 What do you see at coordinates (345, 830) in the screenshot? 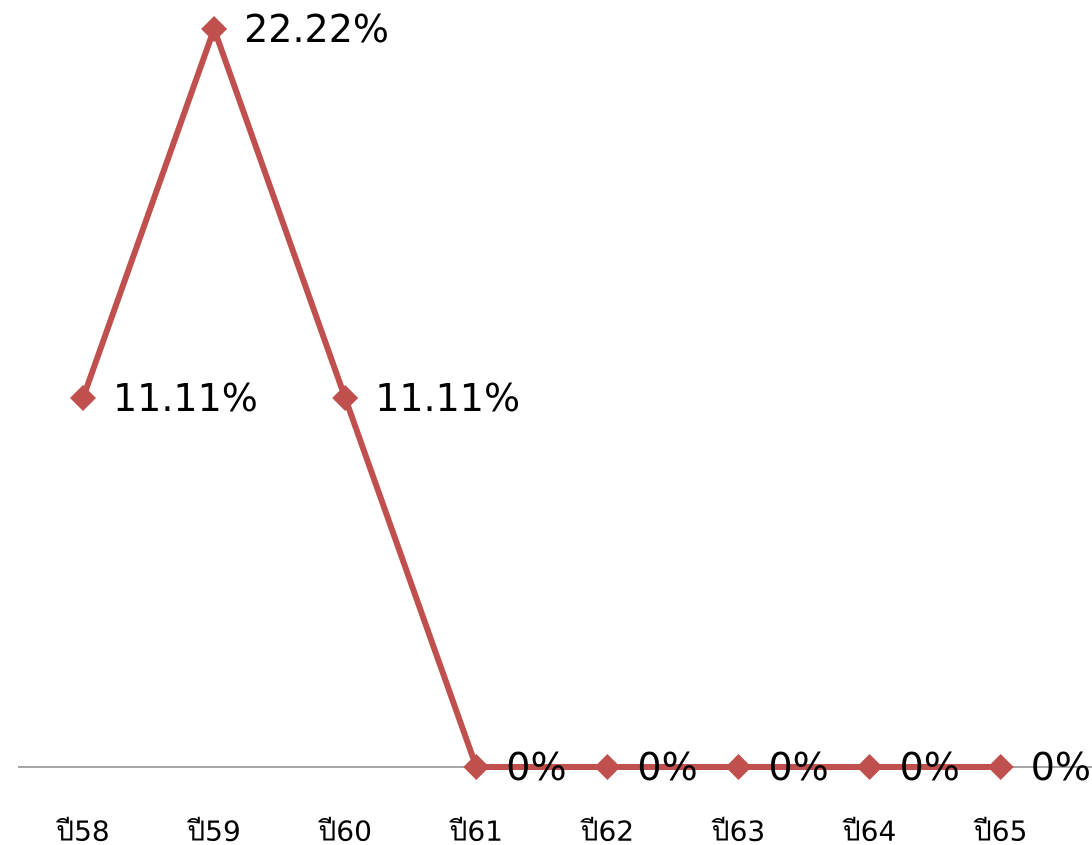
I see `x-tick-label: ปี60` at bounding box center [345, 830].